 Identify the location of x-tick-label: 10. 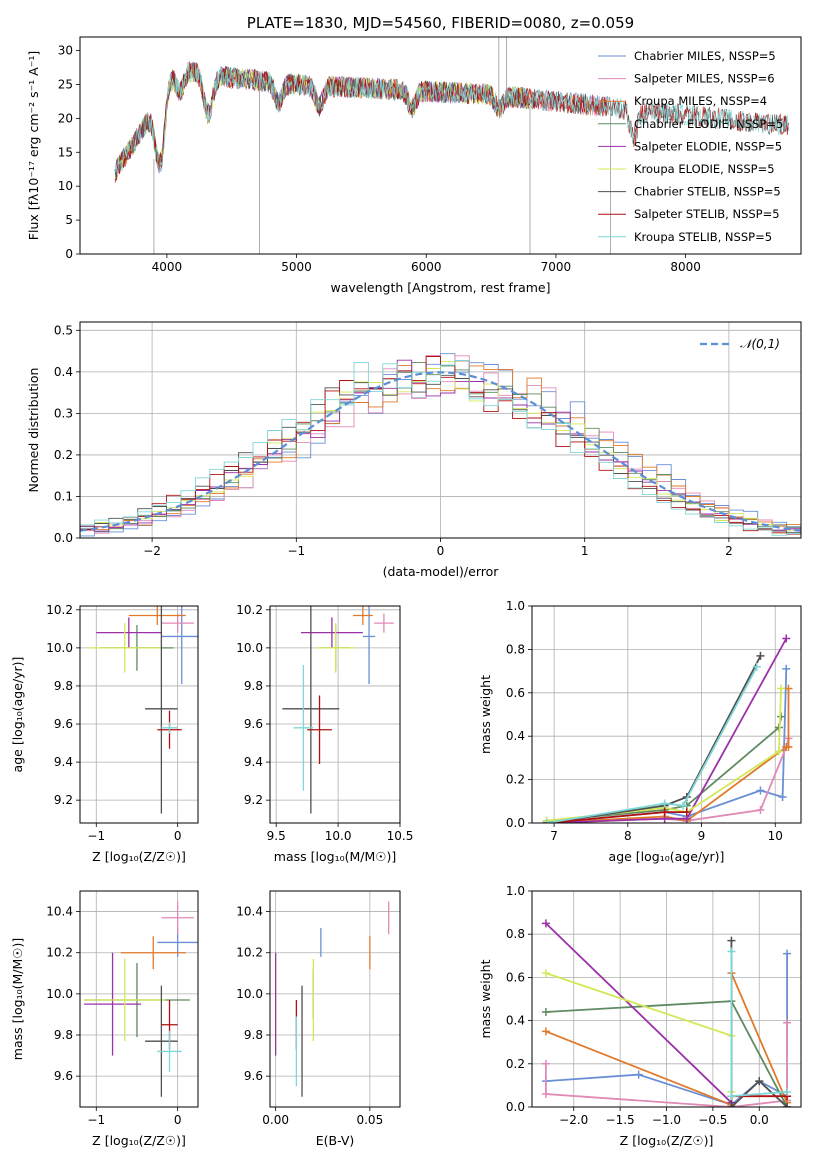
(775, 836).